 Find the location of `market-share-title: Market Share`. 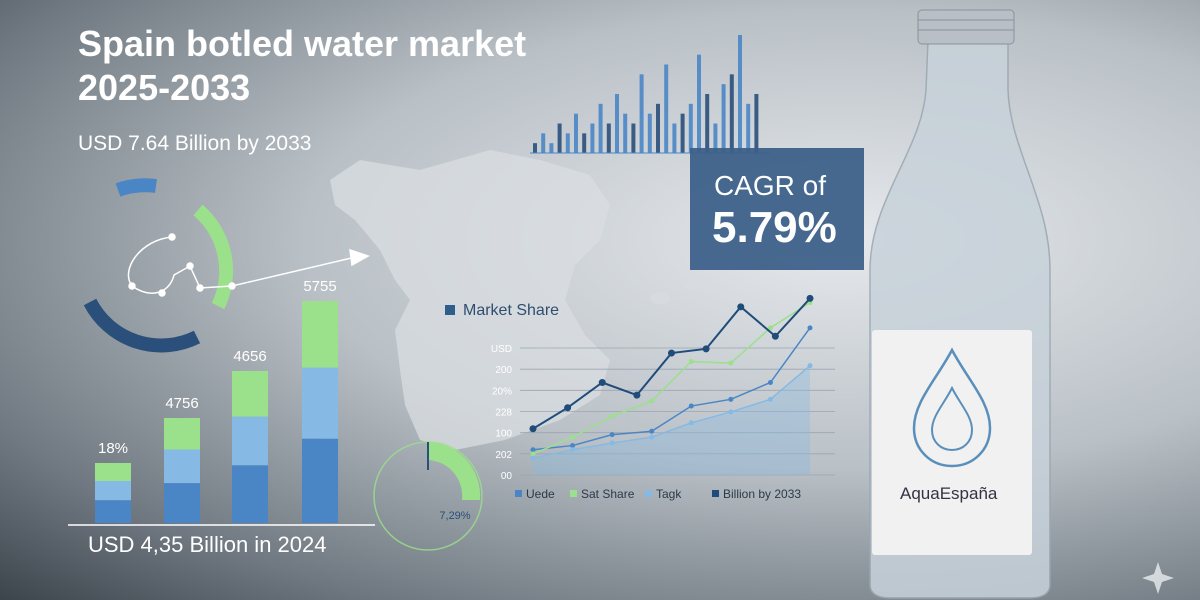

market-share-title: Market Share is located at coordinates (502, 311).